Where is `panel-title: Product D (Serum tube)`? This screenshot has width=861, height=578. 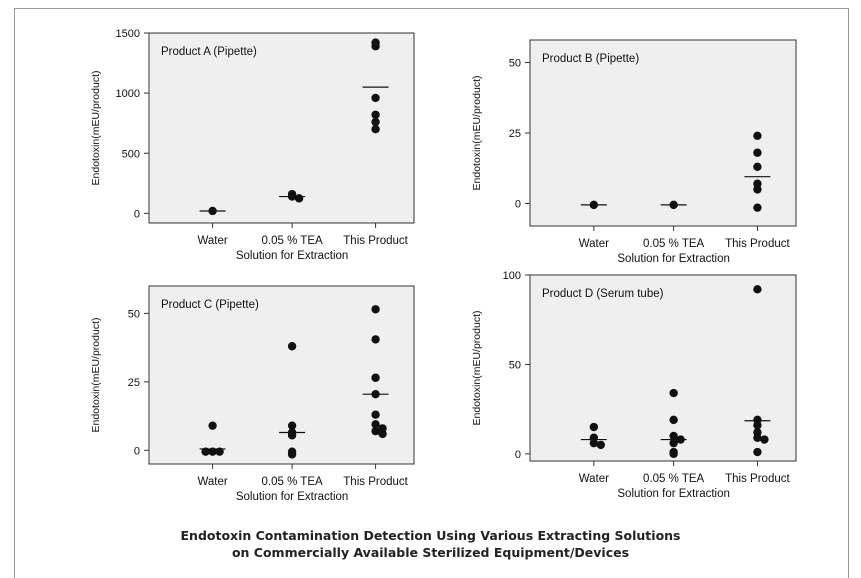 panel-title: Product D (Serum tube) is located at coordinates (603, 294).